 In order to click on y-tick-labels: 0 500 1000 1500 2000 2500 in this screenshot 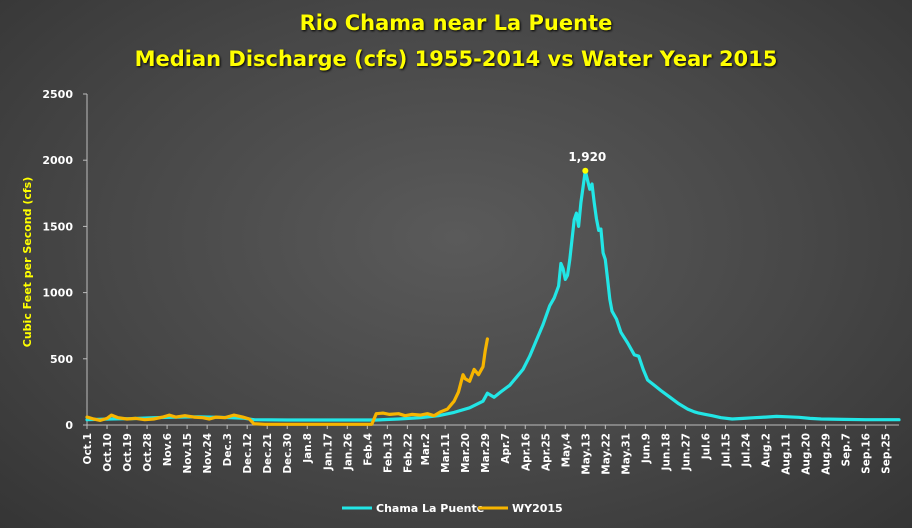, I will do `click(64, 260)`.